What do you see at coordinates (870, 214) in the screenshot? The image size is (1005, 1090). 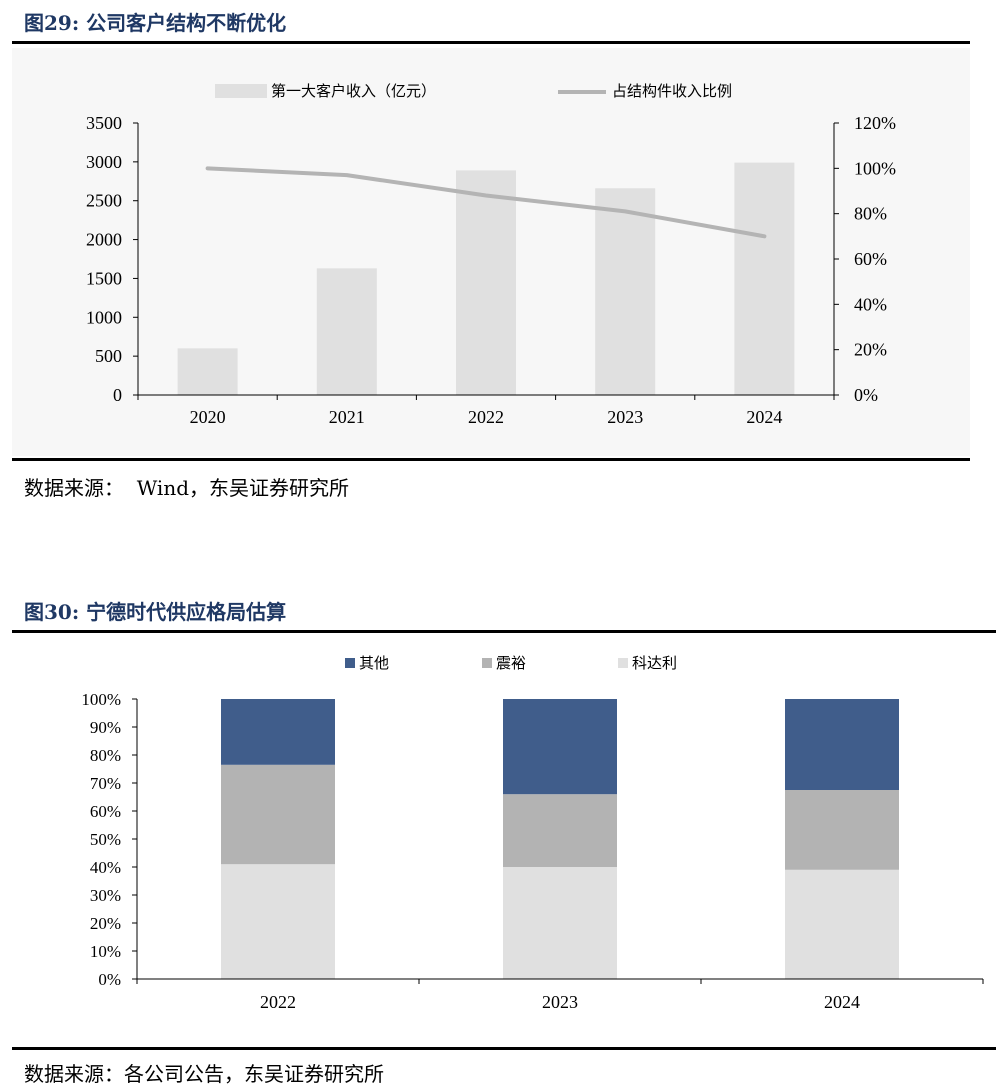 I see `right-tick-label: 80%` at bounding box center [870, 214].